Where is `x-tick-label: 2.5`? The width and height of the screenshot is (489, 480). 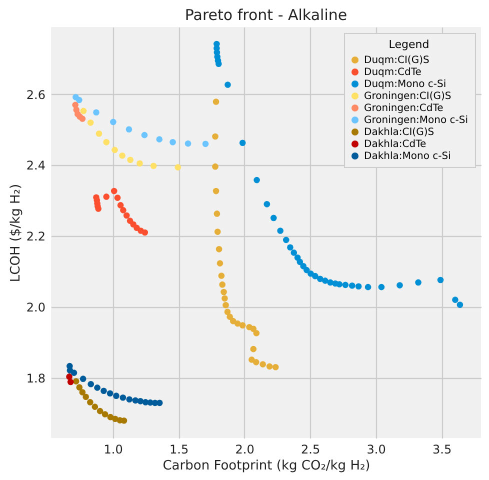 x-tick-label: 2.5 is located at coordinates (310, 449).